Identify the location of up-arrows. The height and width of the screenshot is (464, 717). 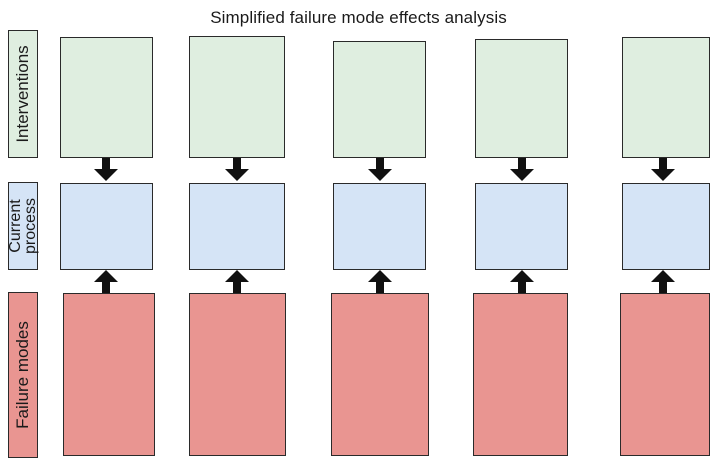
(384, 281).